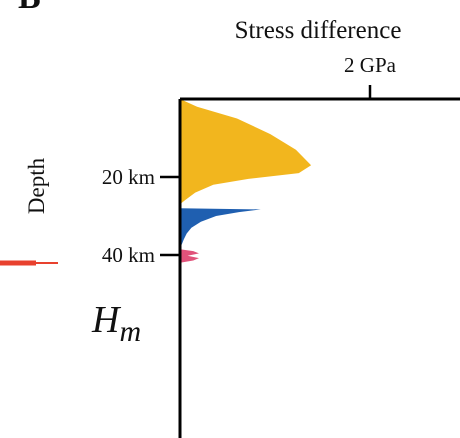 The height and width of the screenshot is (438, 460). Describe the element at coordinates (220, 228) in the screenshot. I see `stress-area-lower` at that location.